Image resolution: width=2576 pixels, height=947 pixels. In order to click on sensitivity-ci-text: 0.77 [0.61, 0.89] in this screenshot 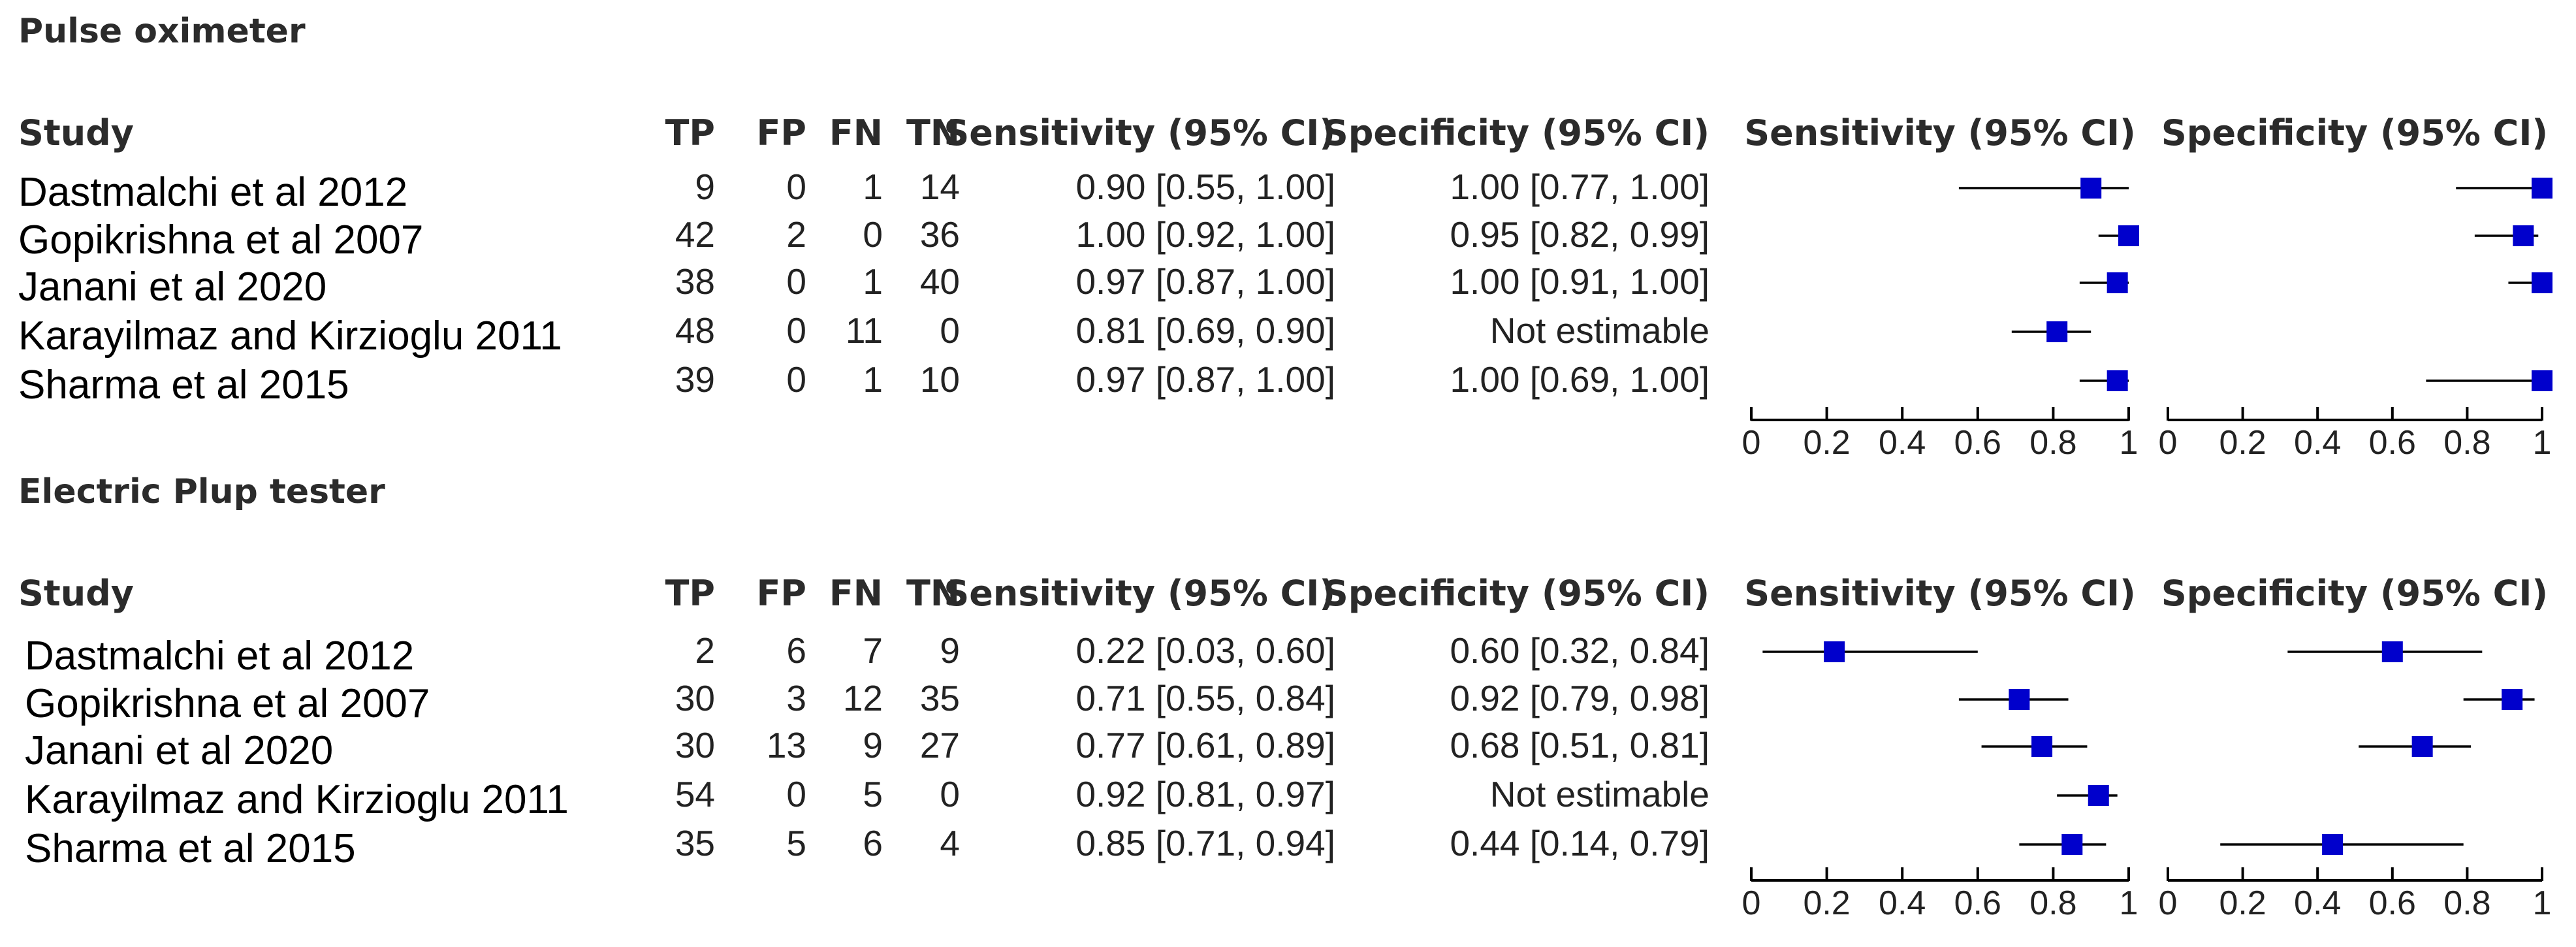, I will do `click(1205, 745)`.